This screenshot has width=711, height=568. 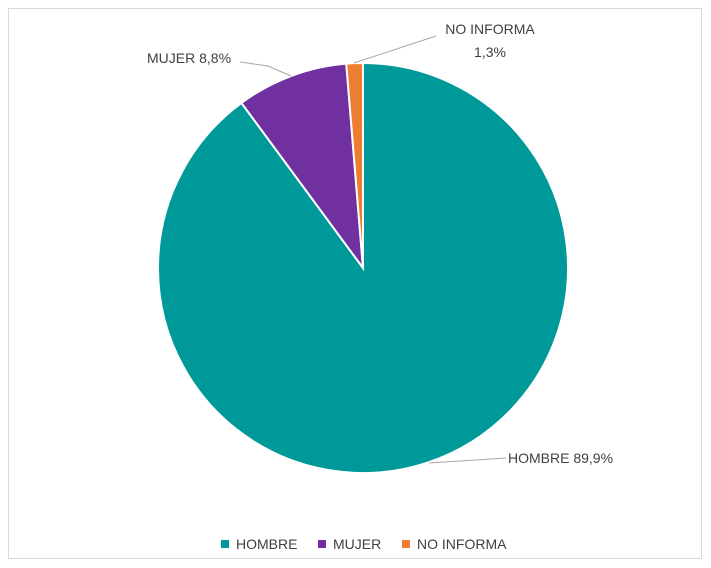 I want to click on legend-swatch-hombre, so click(x=225, y=544).